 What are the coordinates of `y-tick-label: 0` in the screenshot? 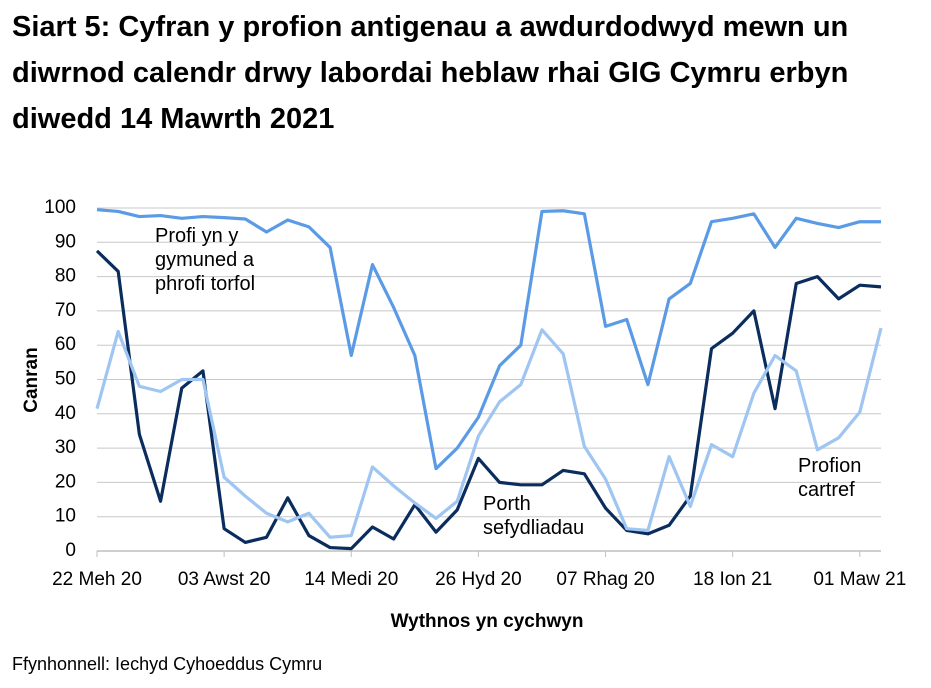 It's located at (70, 550).